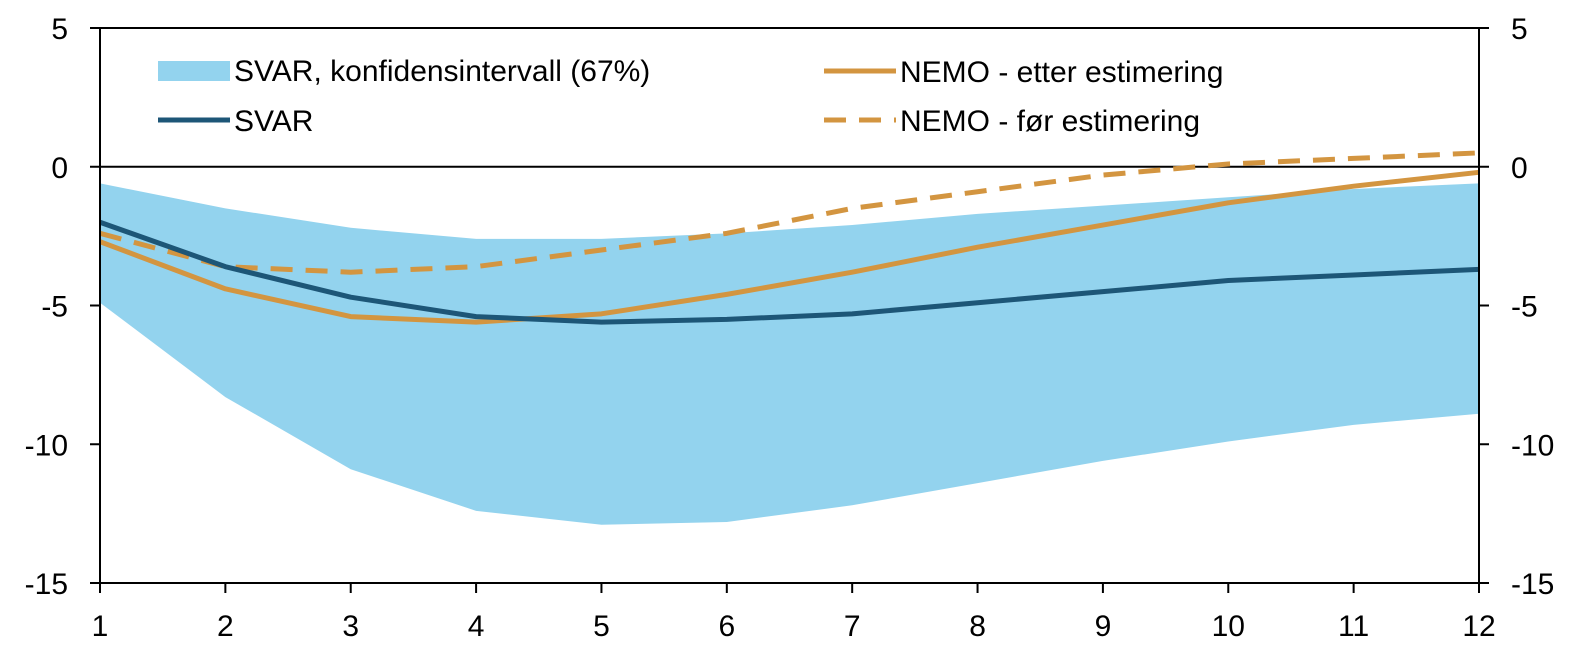 This screenshot has width=1579, height=645. What do you see at coordinates (1519, 29) in the screenshot?
I see `y-tick-label-right: 5` at bounding box center [1519, 29].